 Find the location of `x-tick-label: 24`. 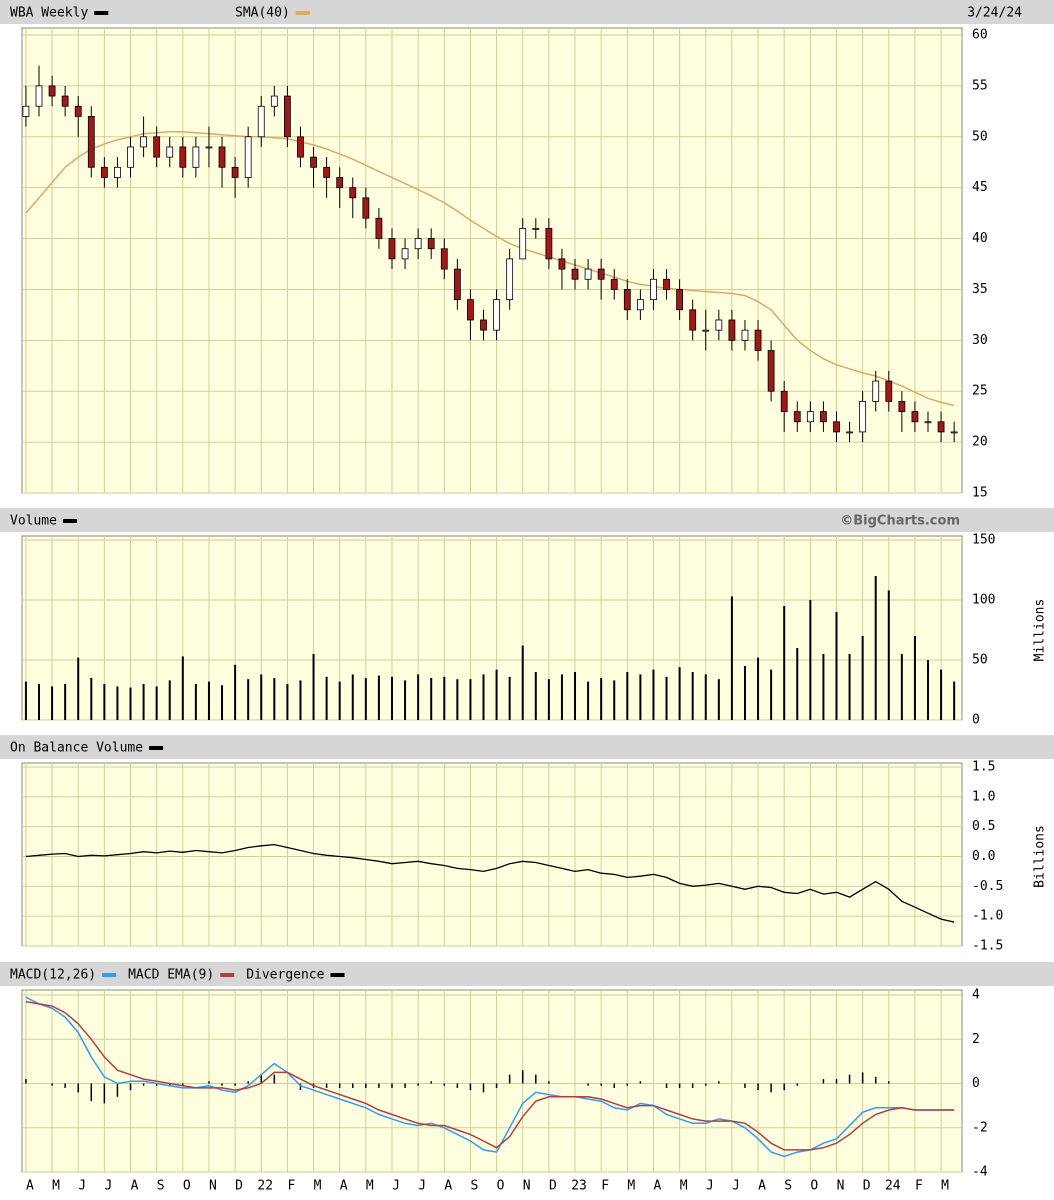

x-tick-label: 24 is located at coordinates (893, 1186).